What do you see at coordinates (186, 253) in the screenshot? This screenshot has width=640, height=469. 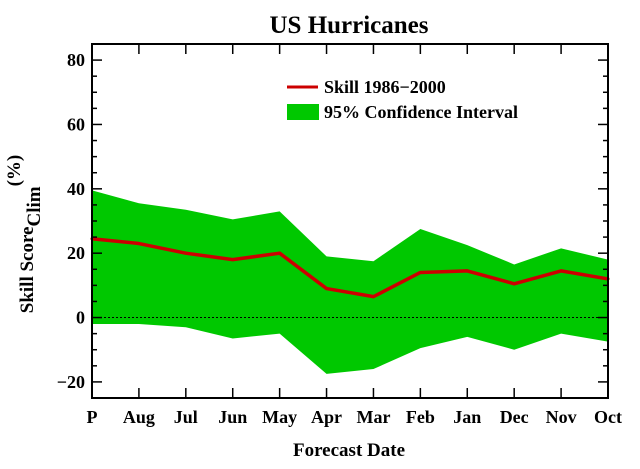 I see `skill-point-jul` at bounding box center [186, 253].